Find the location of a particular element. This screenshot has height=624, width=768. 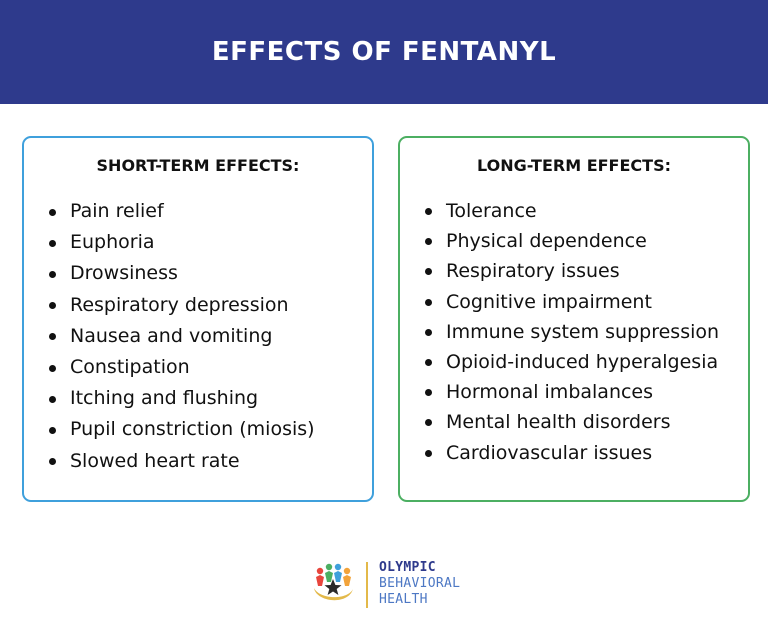

logo-line-1: OLYMPIC is located at coordinates (407, 567).